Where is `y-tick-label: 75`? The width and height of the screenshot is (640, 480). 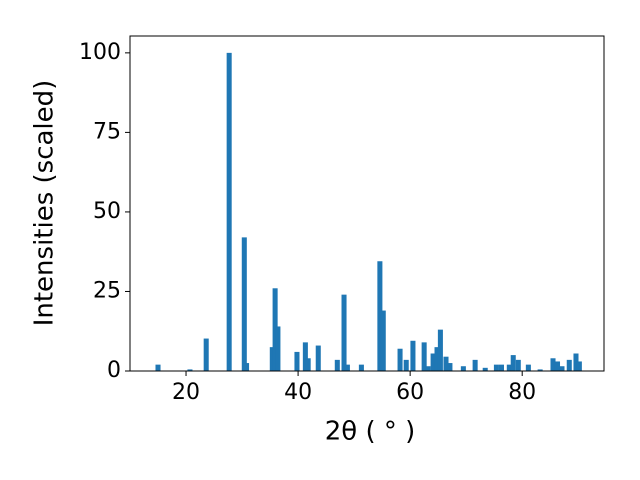 y-tick-label: 75 is located at coordinates (107, 131).